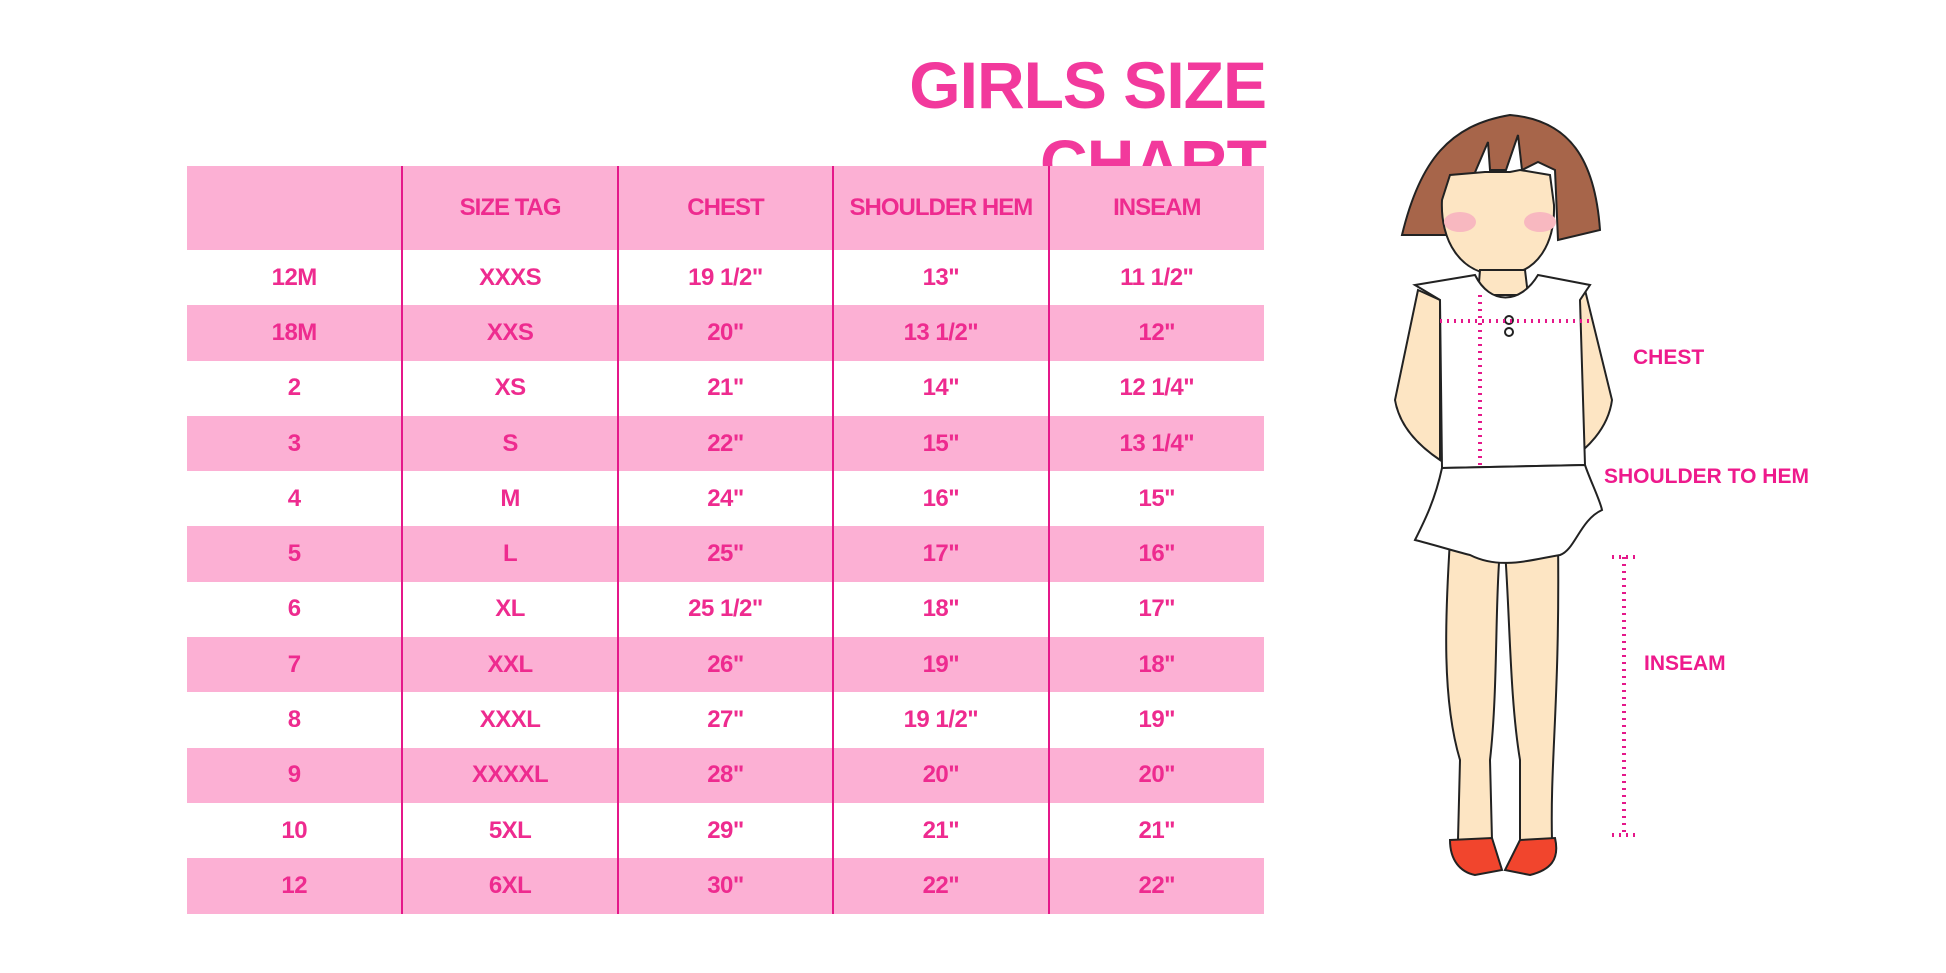 The height and width of the screenshot is (973, 1946). I want to click on table-cell: 28", so click(725, 775).